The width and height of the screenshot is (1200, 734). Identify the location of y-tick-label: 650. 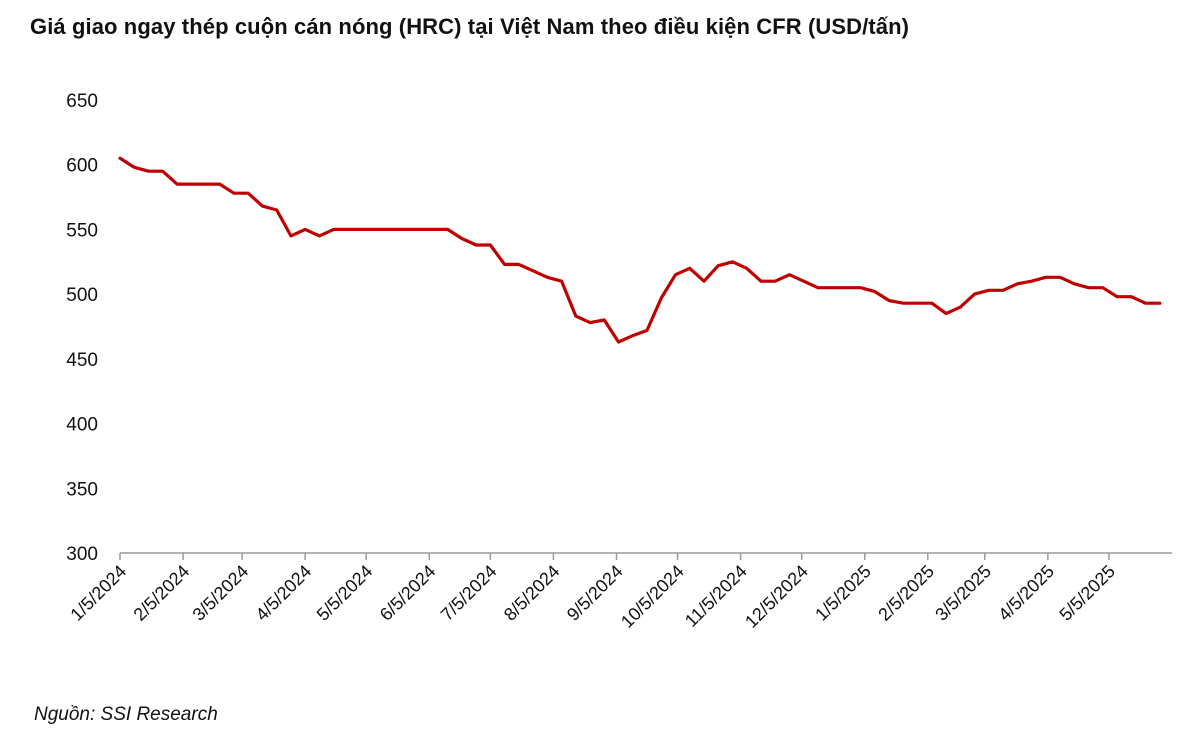
(82, 101).